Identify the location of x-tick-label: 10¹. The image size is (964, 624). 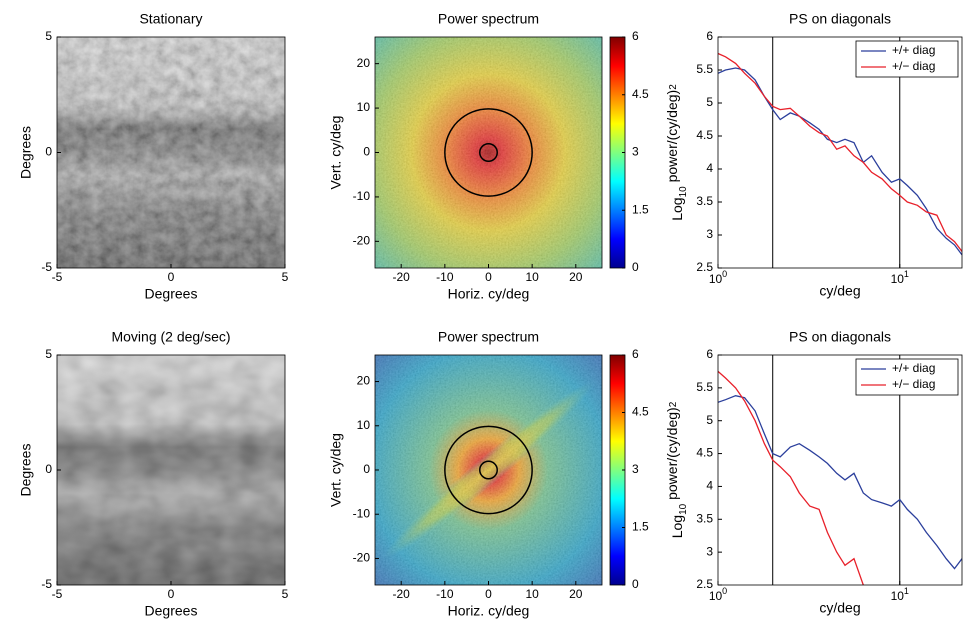
(900, 277).